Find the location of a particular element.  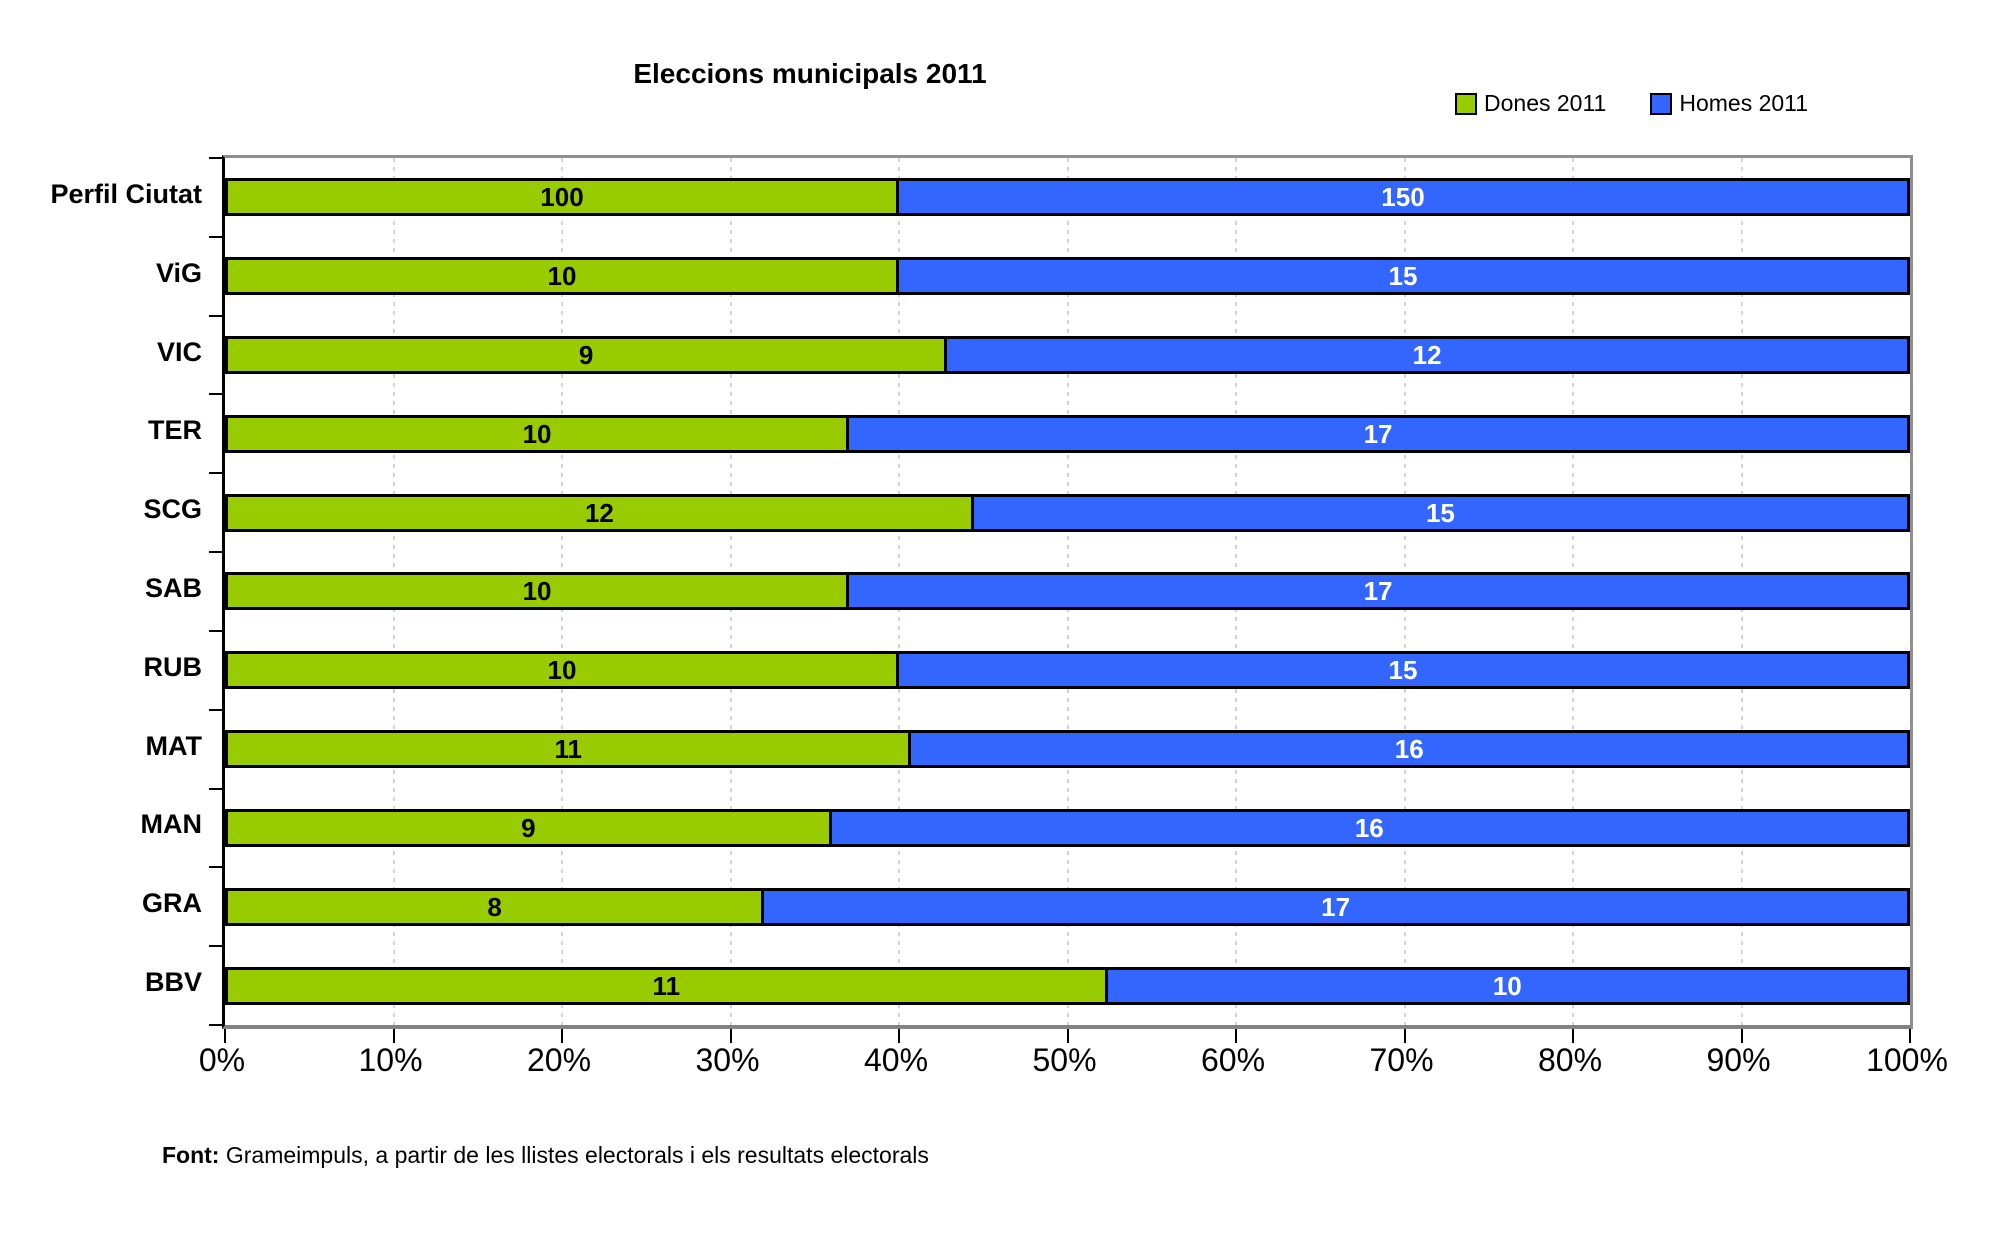

source-note-label: Font: is located at coordinates (191, 1155).